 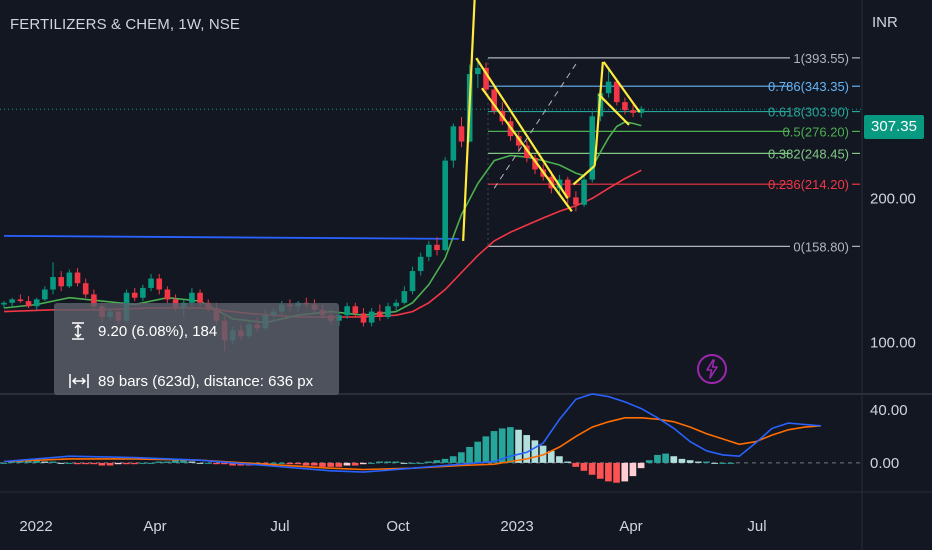 What do you see at coordinates (78, 331) in the screenshot?
I see `vertical-range-icon` at bounding box center [78, 331].